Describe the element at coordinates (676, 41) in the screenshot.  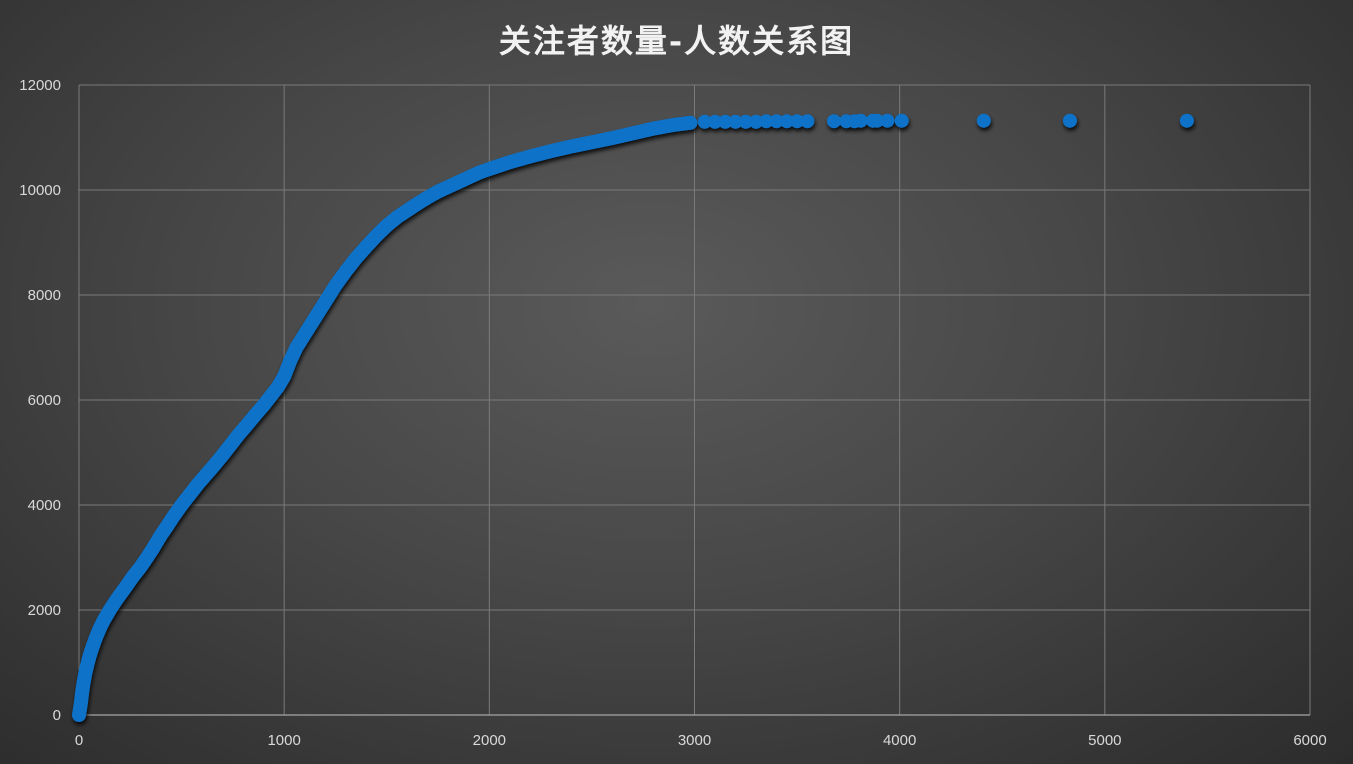
I see `chart-title: 关注者数量-人数关系图` at that location.